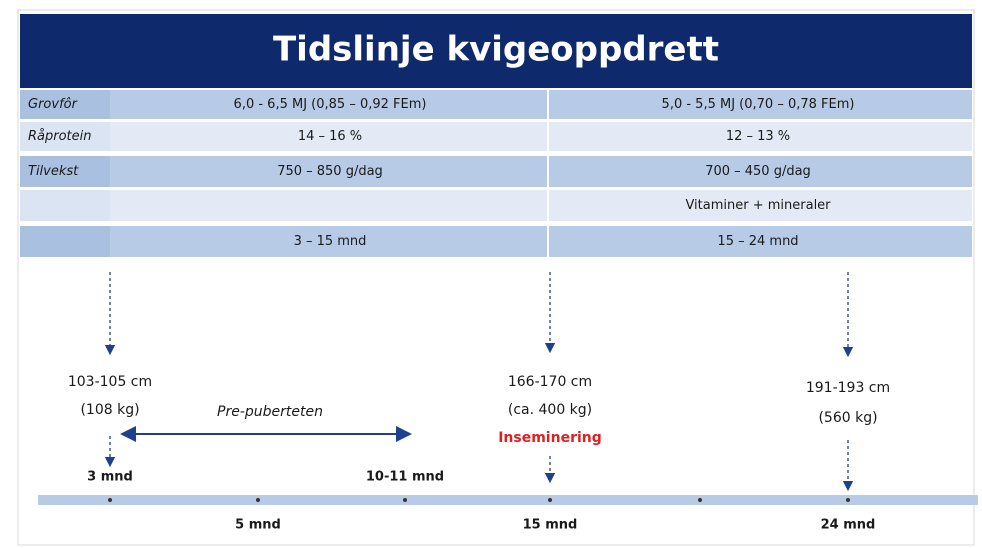 This screenshot has height=548, width=982. I want to click on title: Tidslinje kvigeoppdrett, so click(496, 50).